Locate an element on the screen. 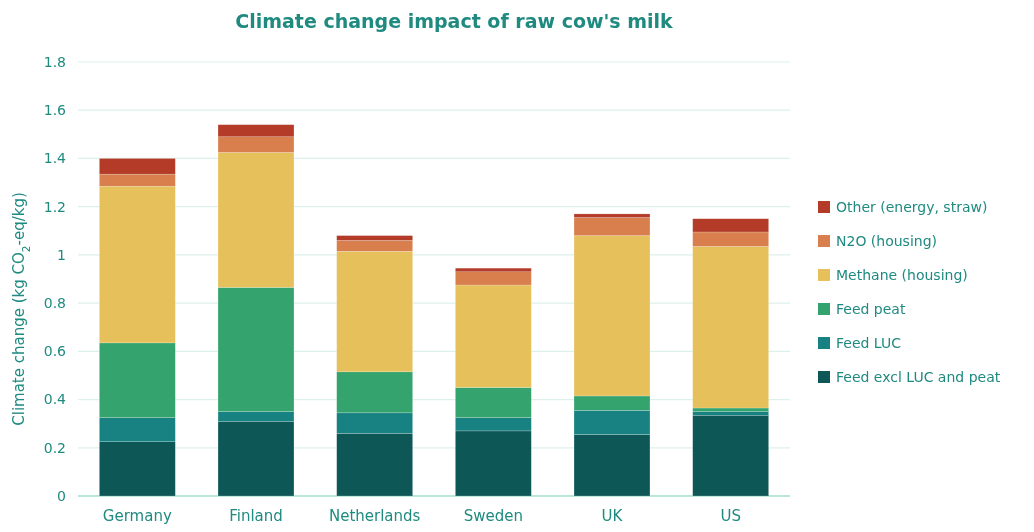 This screenshot has height=532, width=1034. y-tick-label: 0.6 is located at coordinates (55, 351).